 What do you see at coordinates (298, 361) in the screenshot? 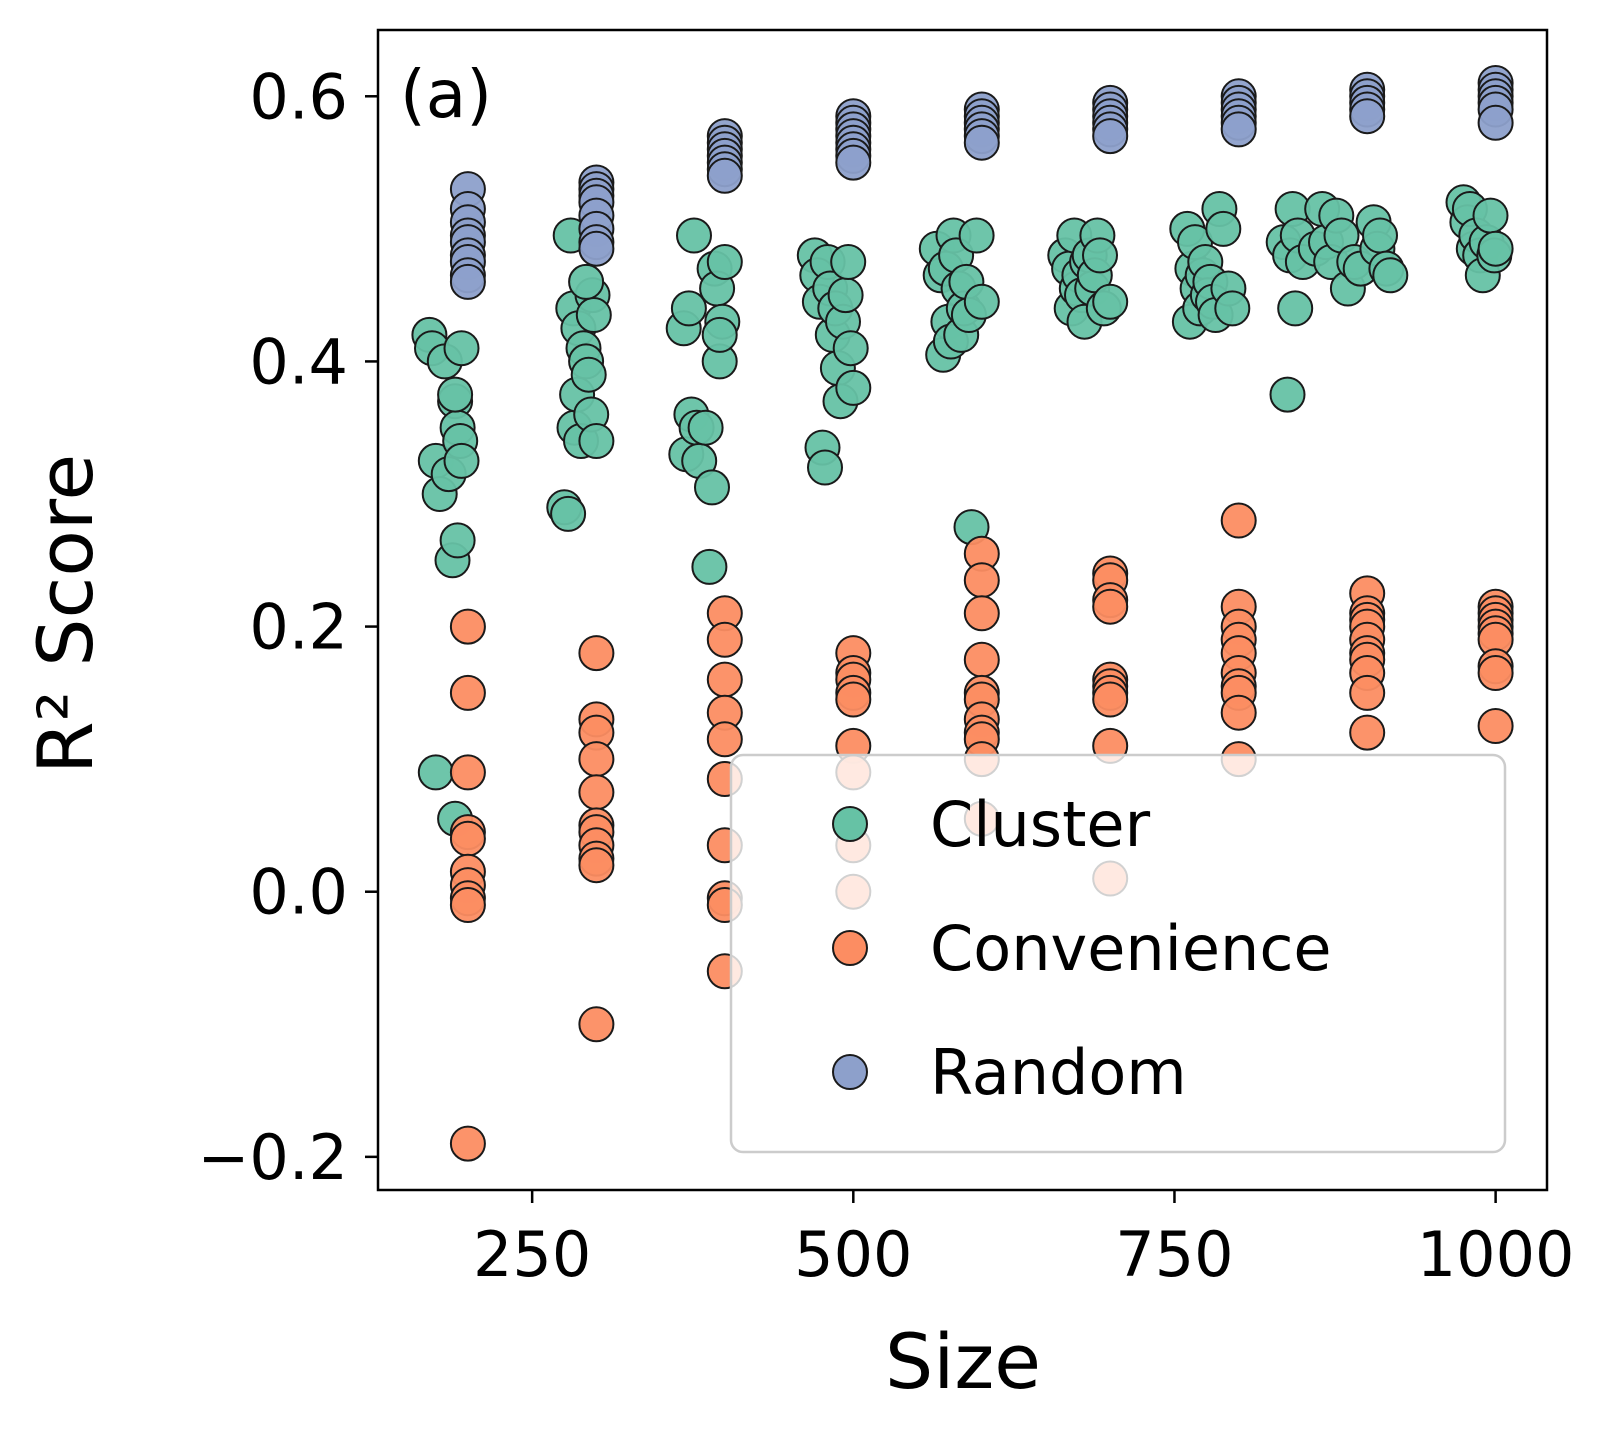
I see `y-tick-label: 0.4` at bounding box center [298, 361].